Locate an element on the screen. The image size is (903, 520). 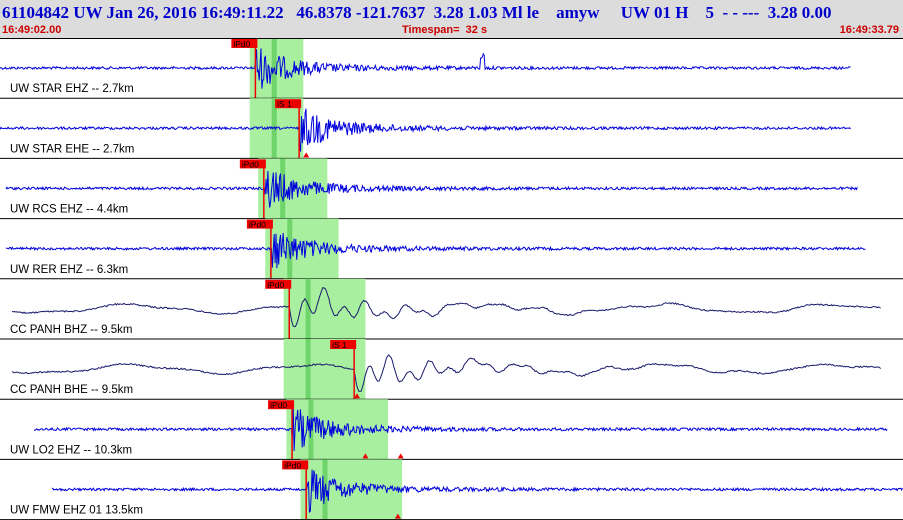
analysis-window is located at coordinates (324, 308).